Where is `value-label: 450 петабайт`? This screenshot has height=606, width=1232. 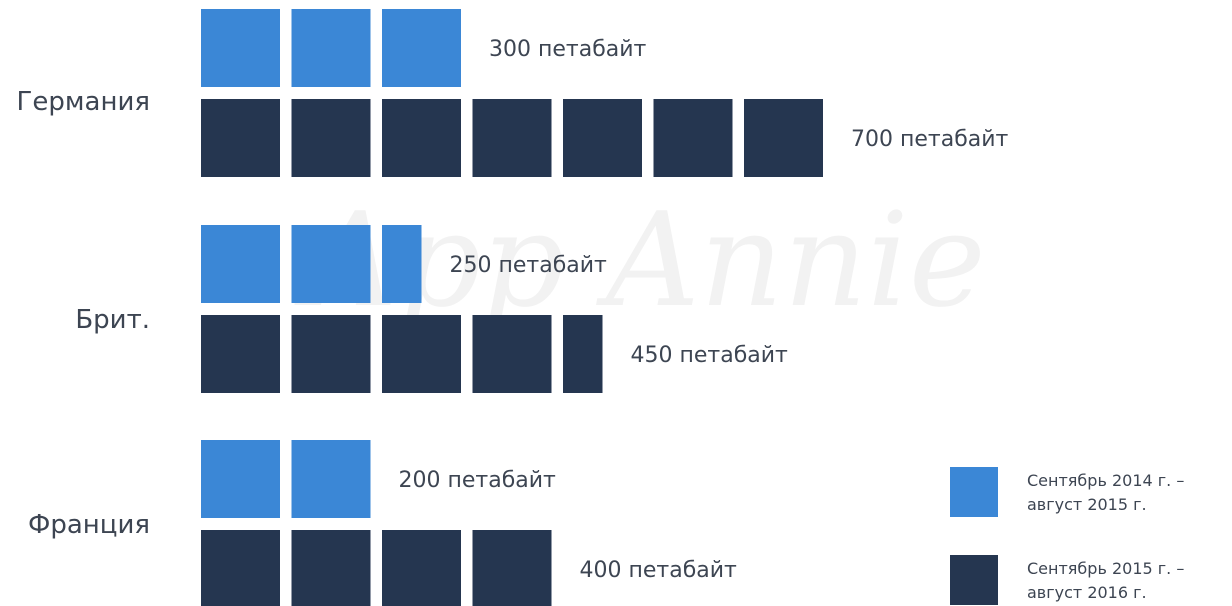 value-label: 450 петабайт is located at coordinates (710, 355).